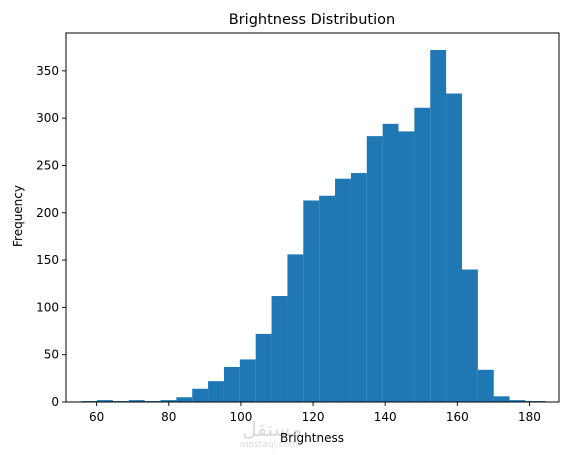 Image resolution: width=571 pixels, height=455 pixels. I want to click on watermark-logo: مستقل mostaql.com, so click(271, 433).